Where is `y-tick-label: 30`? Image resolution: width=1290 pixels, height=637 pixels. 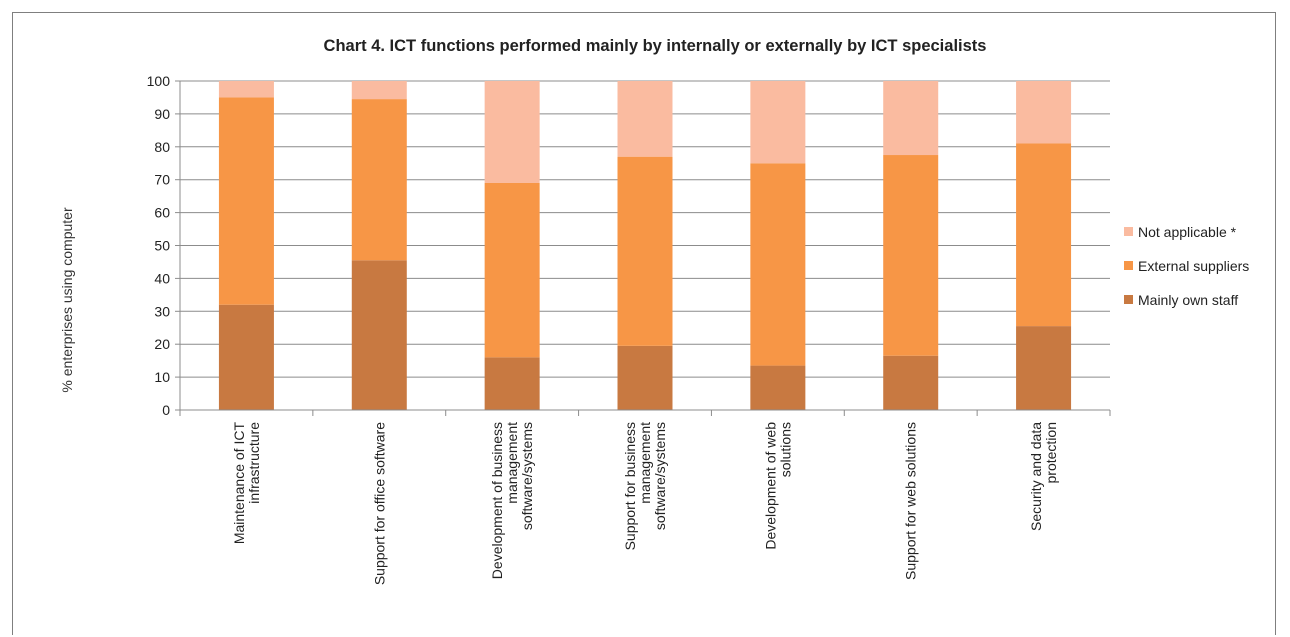
y-tick-label: 30 is located at coordinates (162, 311).